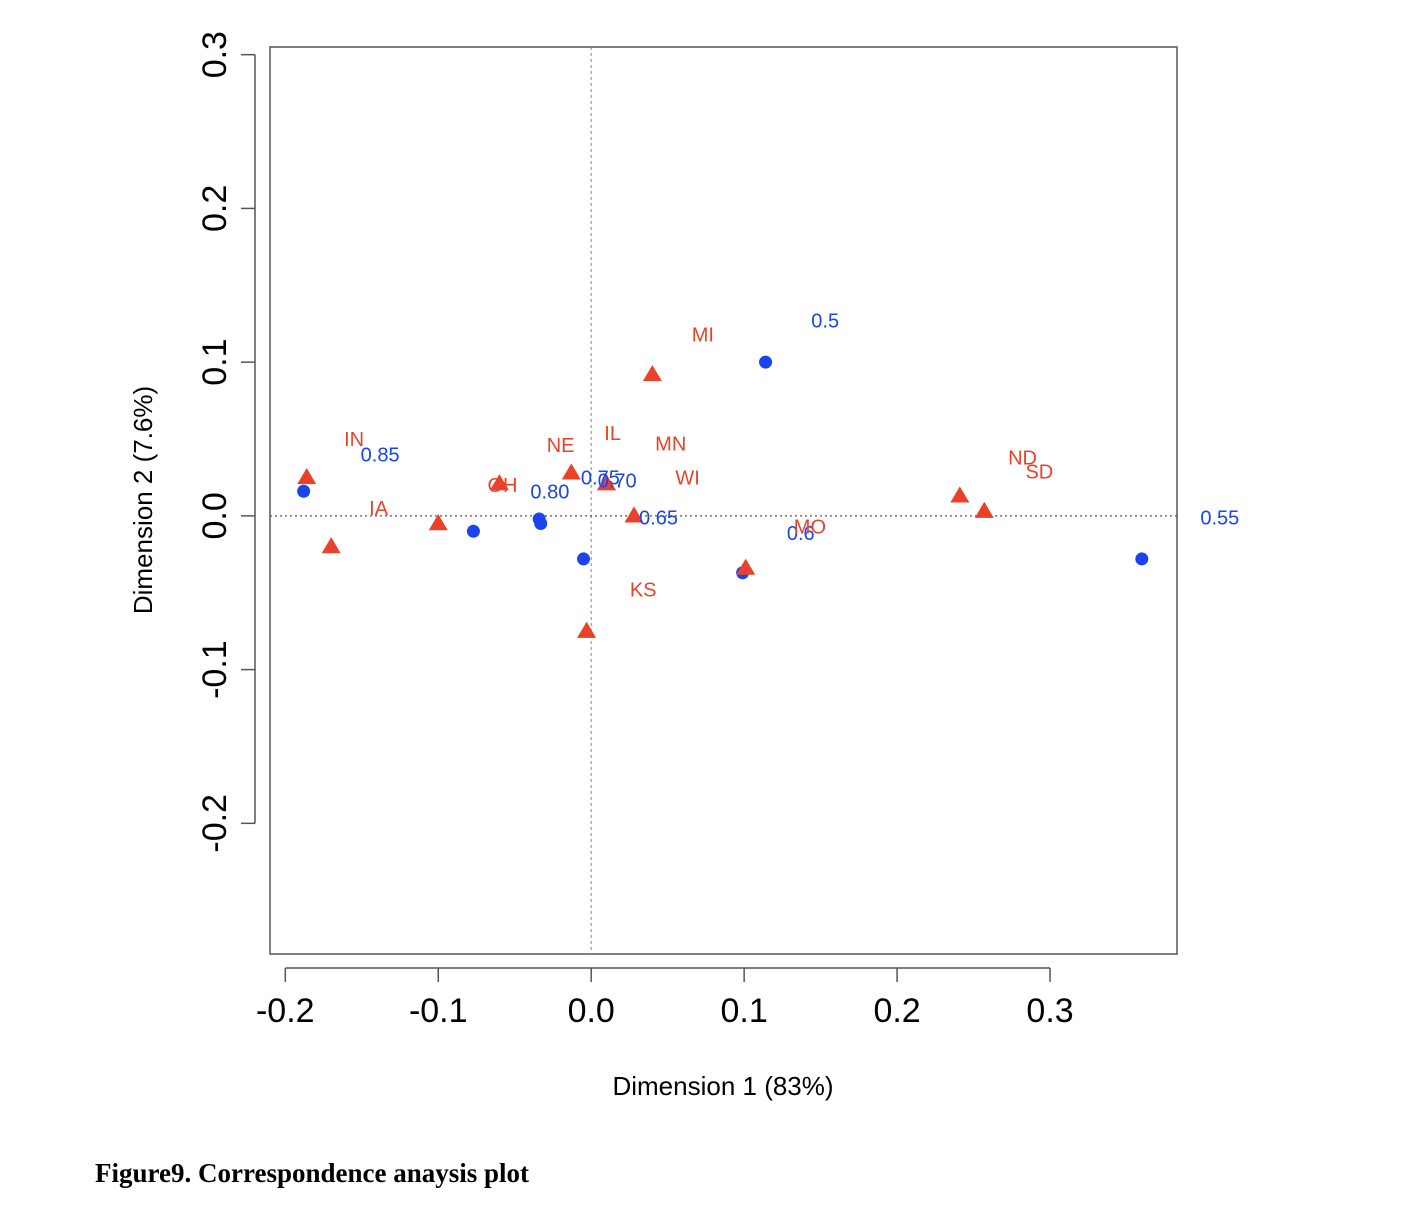 The image size is (1404, 1220). Describe the element at coordinates (561, 446) in the screenshot. I see `point-label: NE` at that location.